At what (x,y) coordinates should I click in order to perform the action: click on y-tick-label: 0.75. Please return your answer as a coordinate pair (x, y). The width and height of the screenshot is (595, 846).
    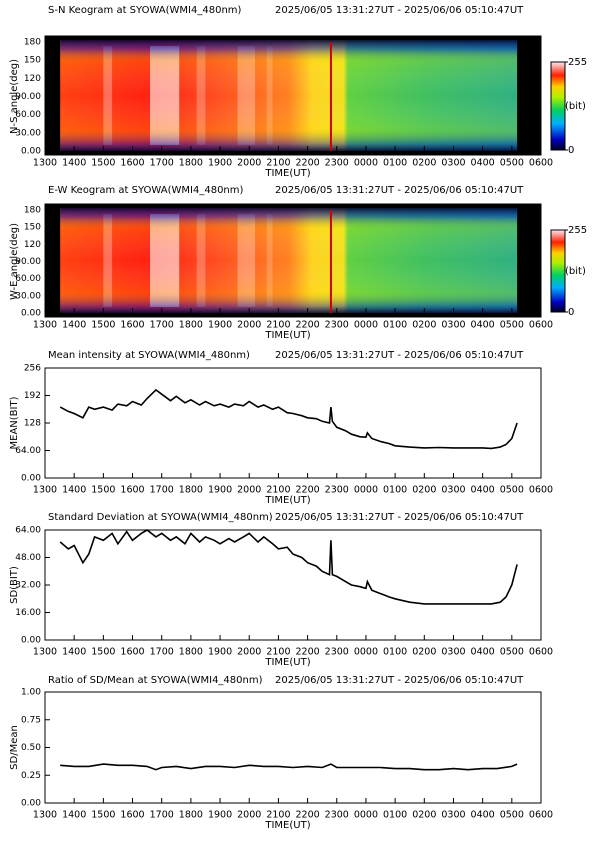
    Looking at the image, I should click on (31, 720).